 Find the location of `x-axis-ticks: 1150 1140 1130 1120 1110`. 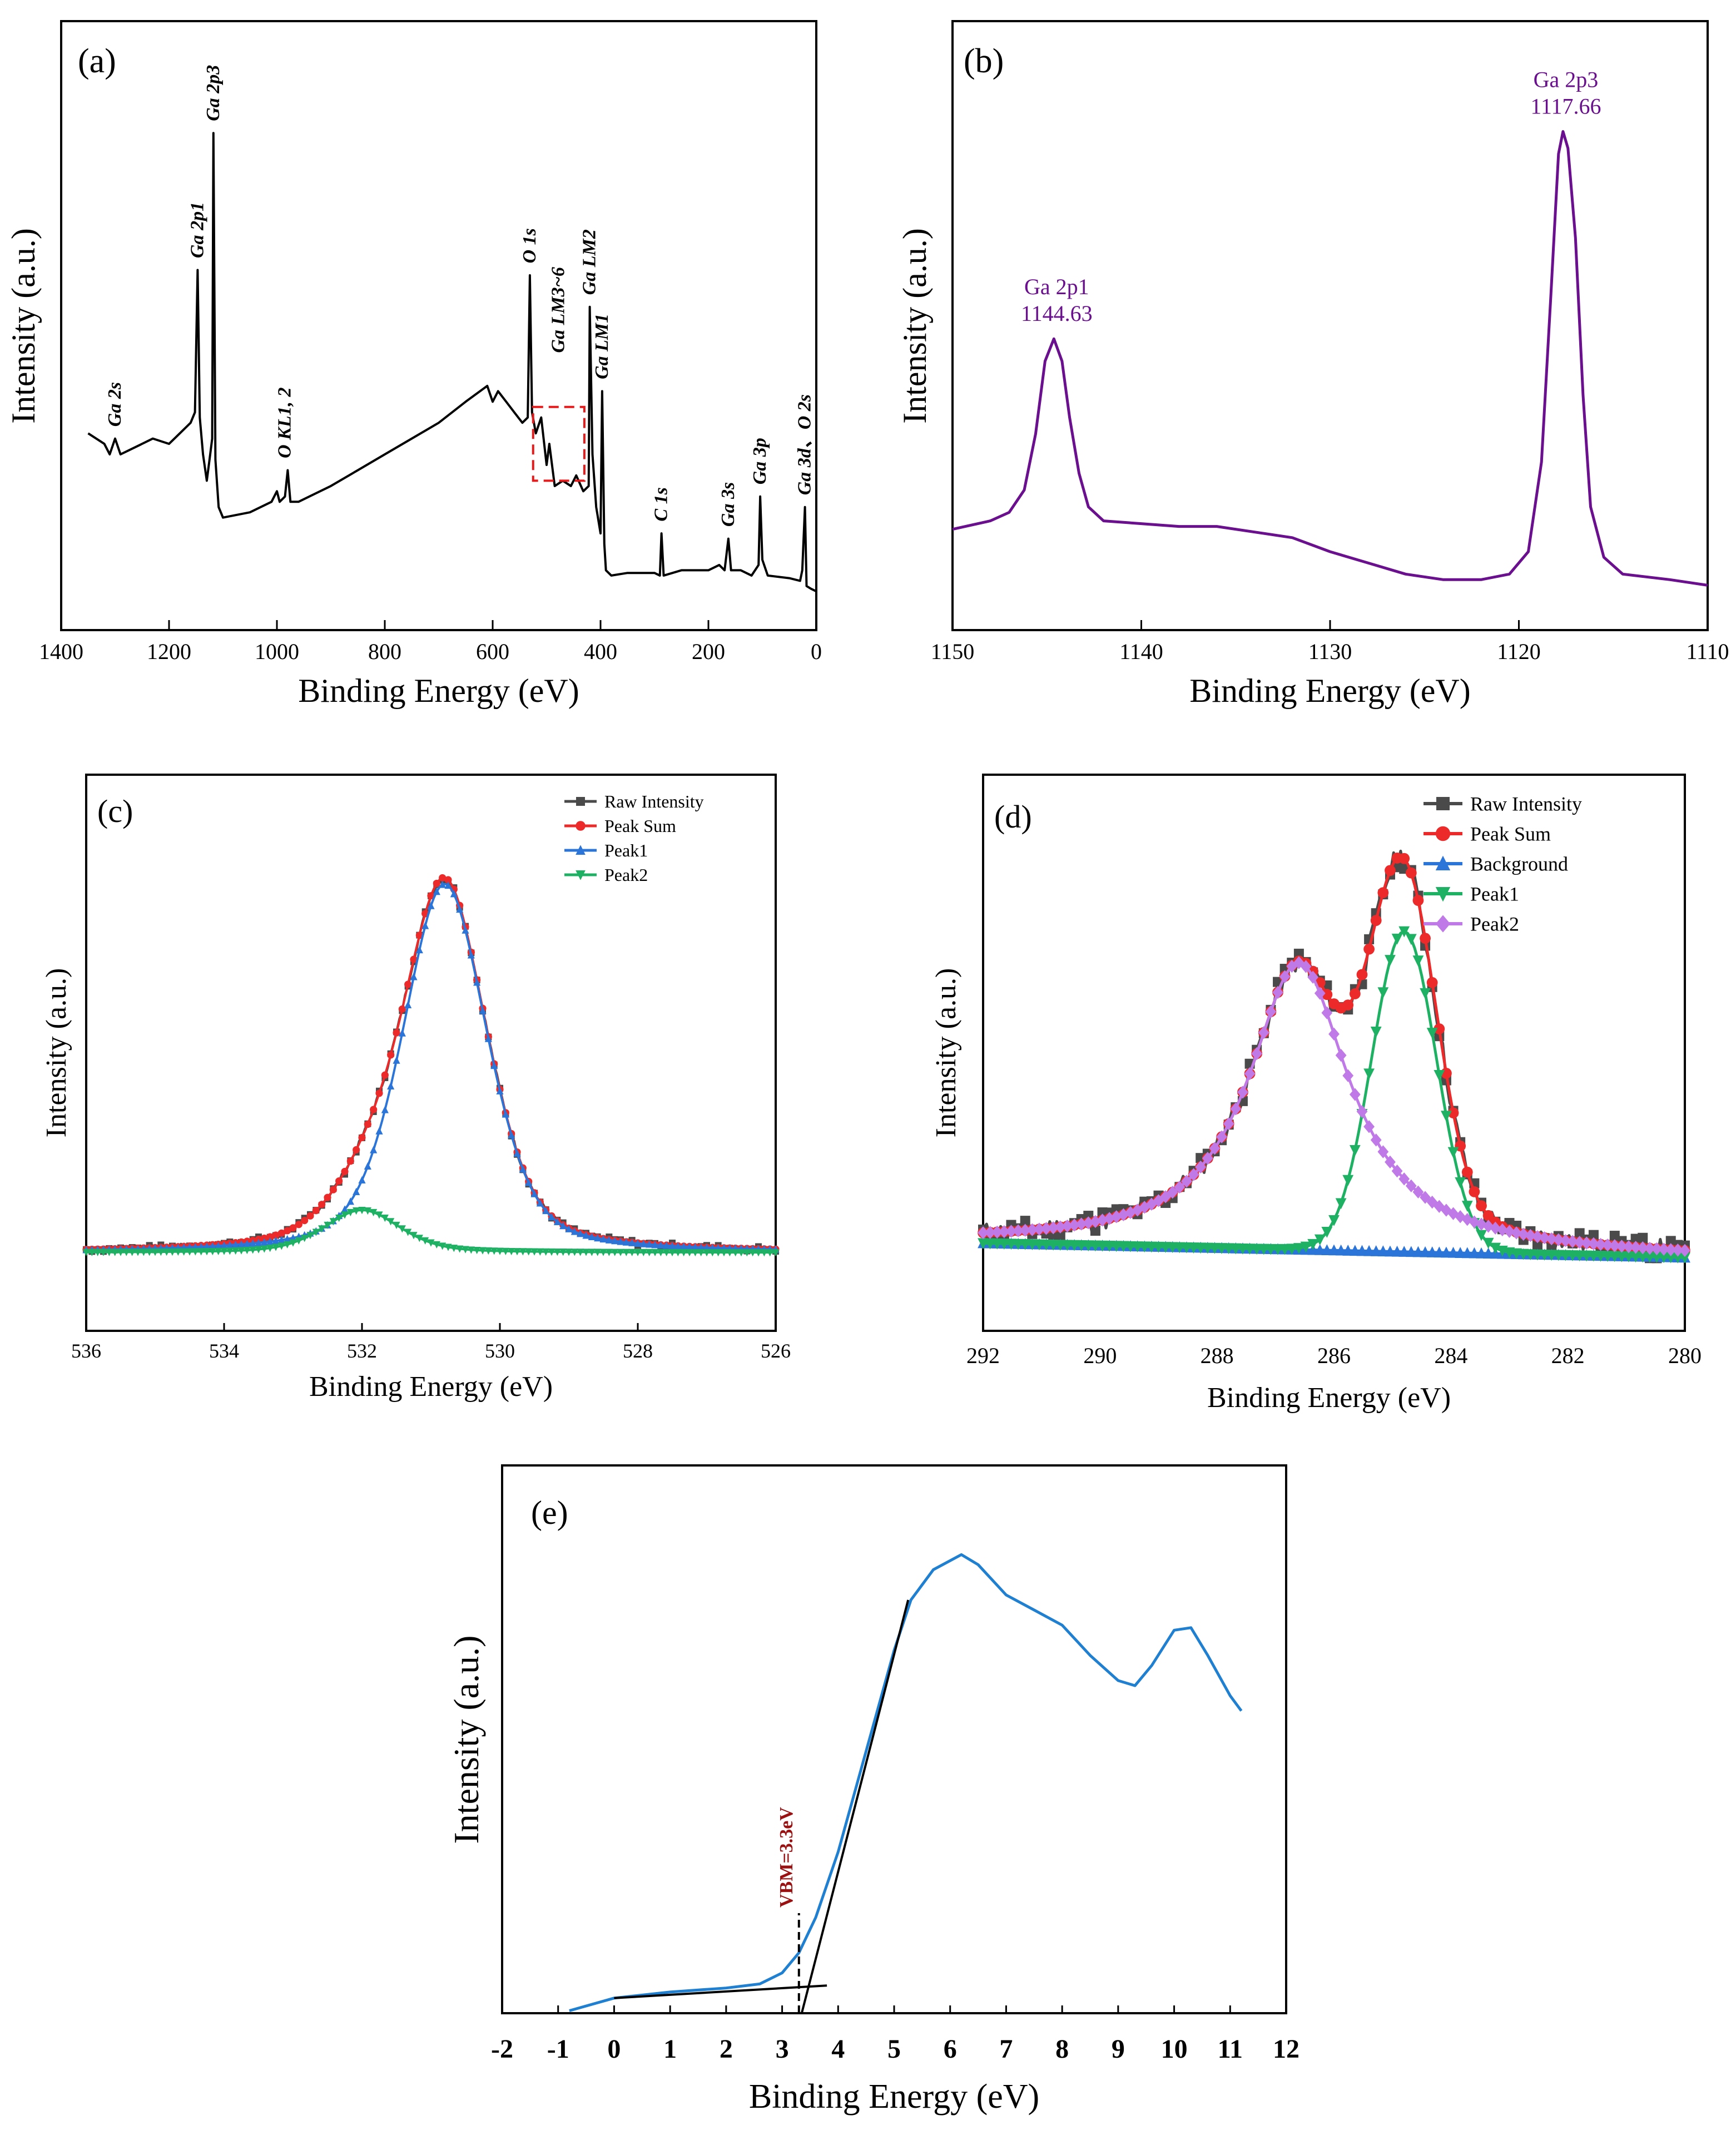

x-axis-ticks: 1150 1140 1130 1120 1110 is located at coordinates (1330, 642).